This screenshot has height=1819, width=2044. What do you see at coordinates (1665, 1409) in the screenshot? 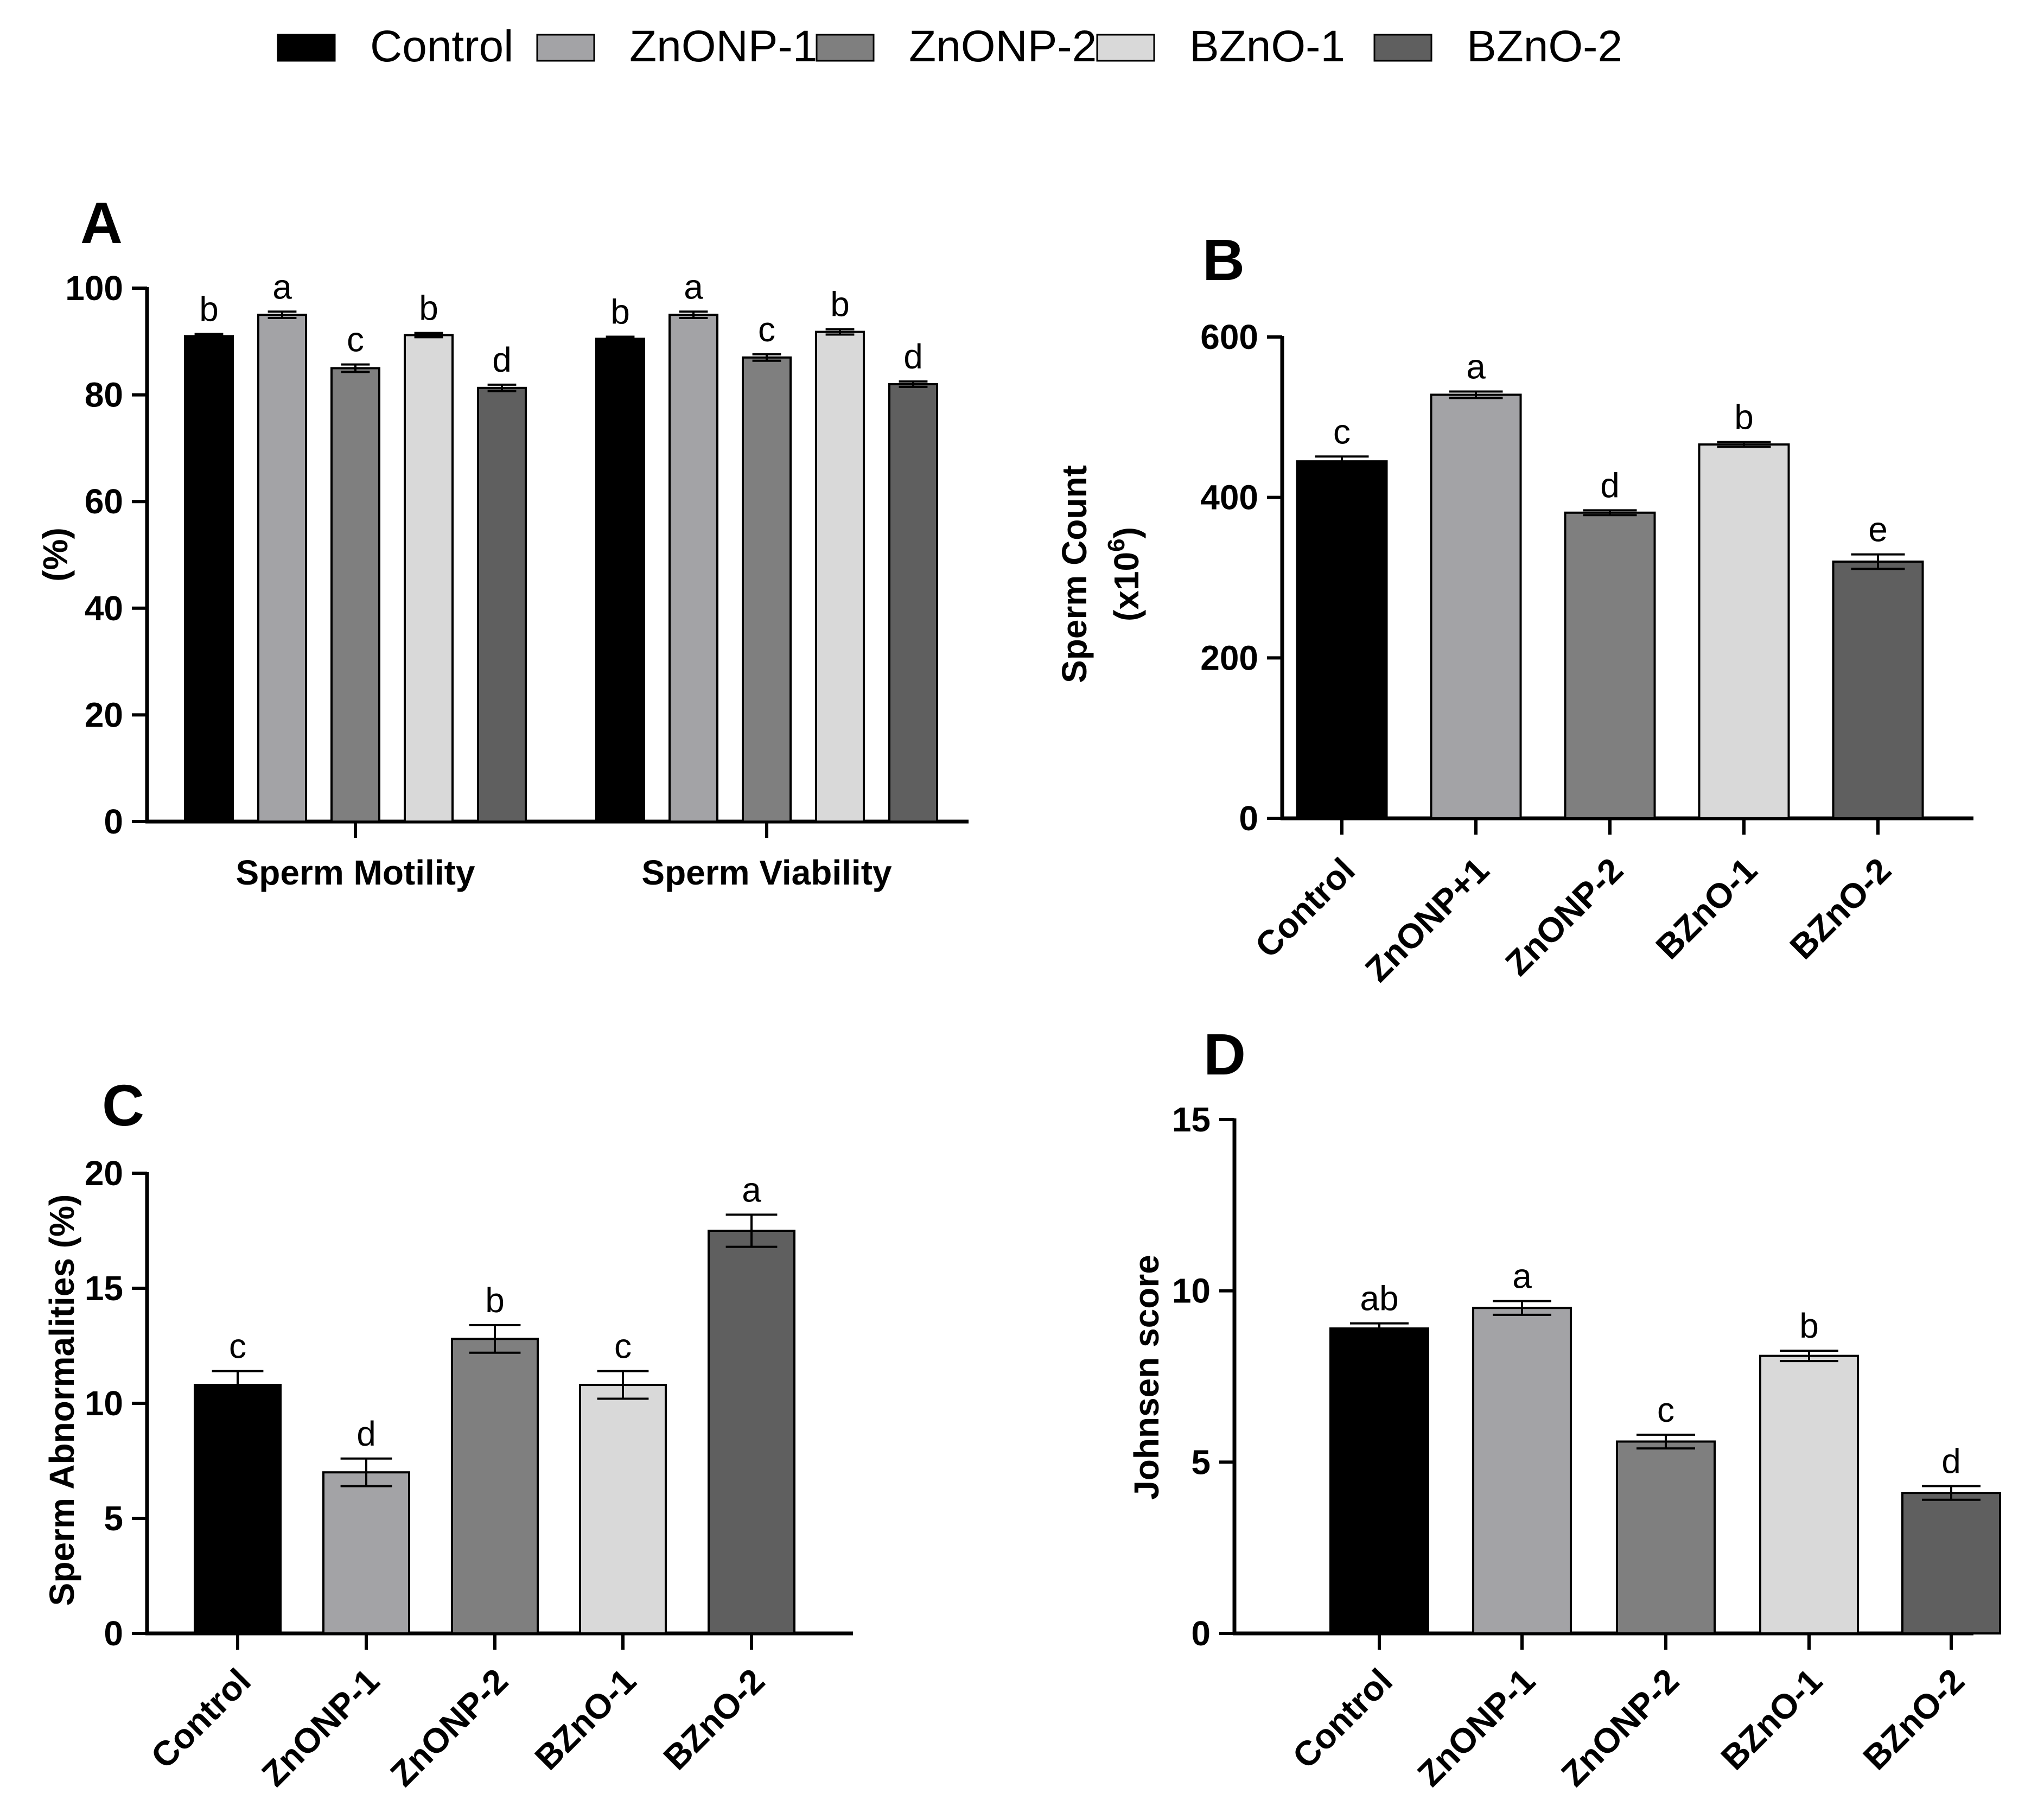
I see `panel-d-significance-label: c` at bounding box center [1665, 1409].